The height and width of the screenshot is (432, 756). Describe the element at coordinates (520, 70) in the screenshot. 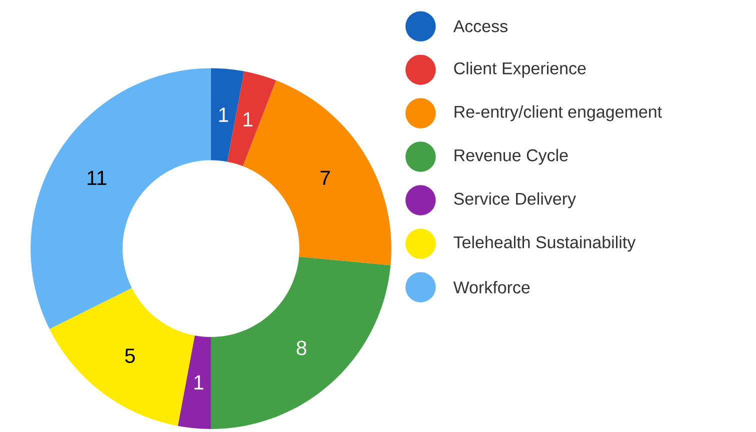

I see `legend-label: Client Experience` at that location.